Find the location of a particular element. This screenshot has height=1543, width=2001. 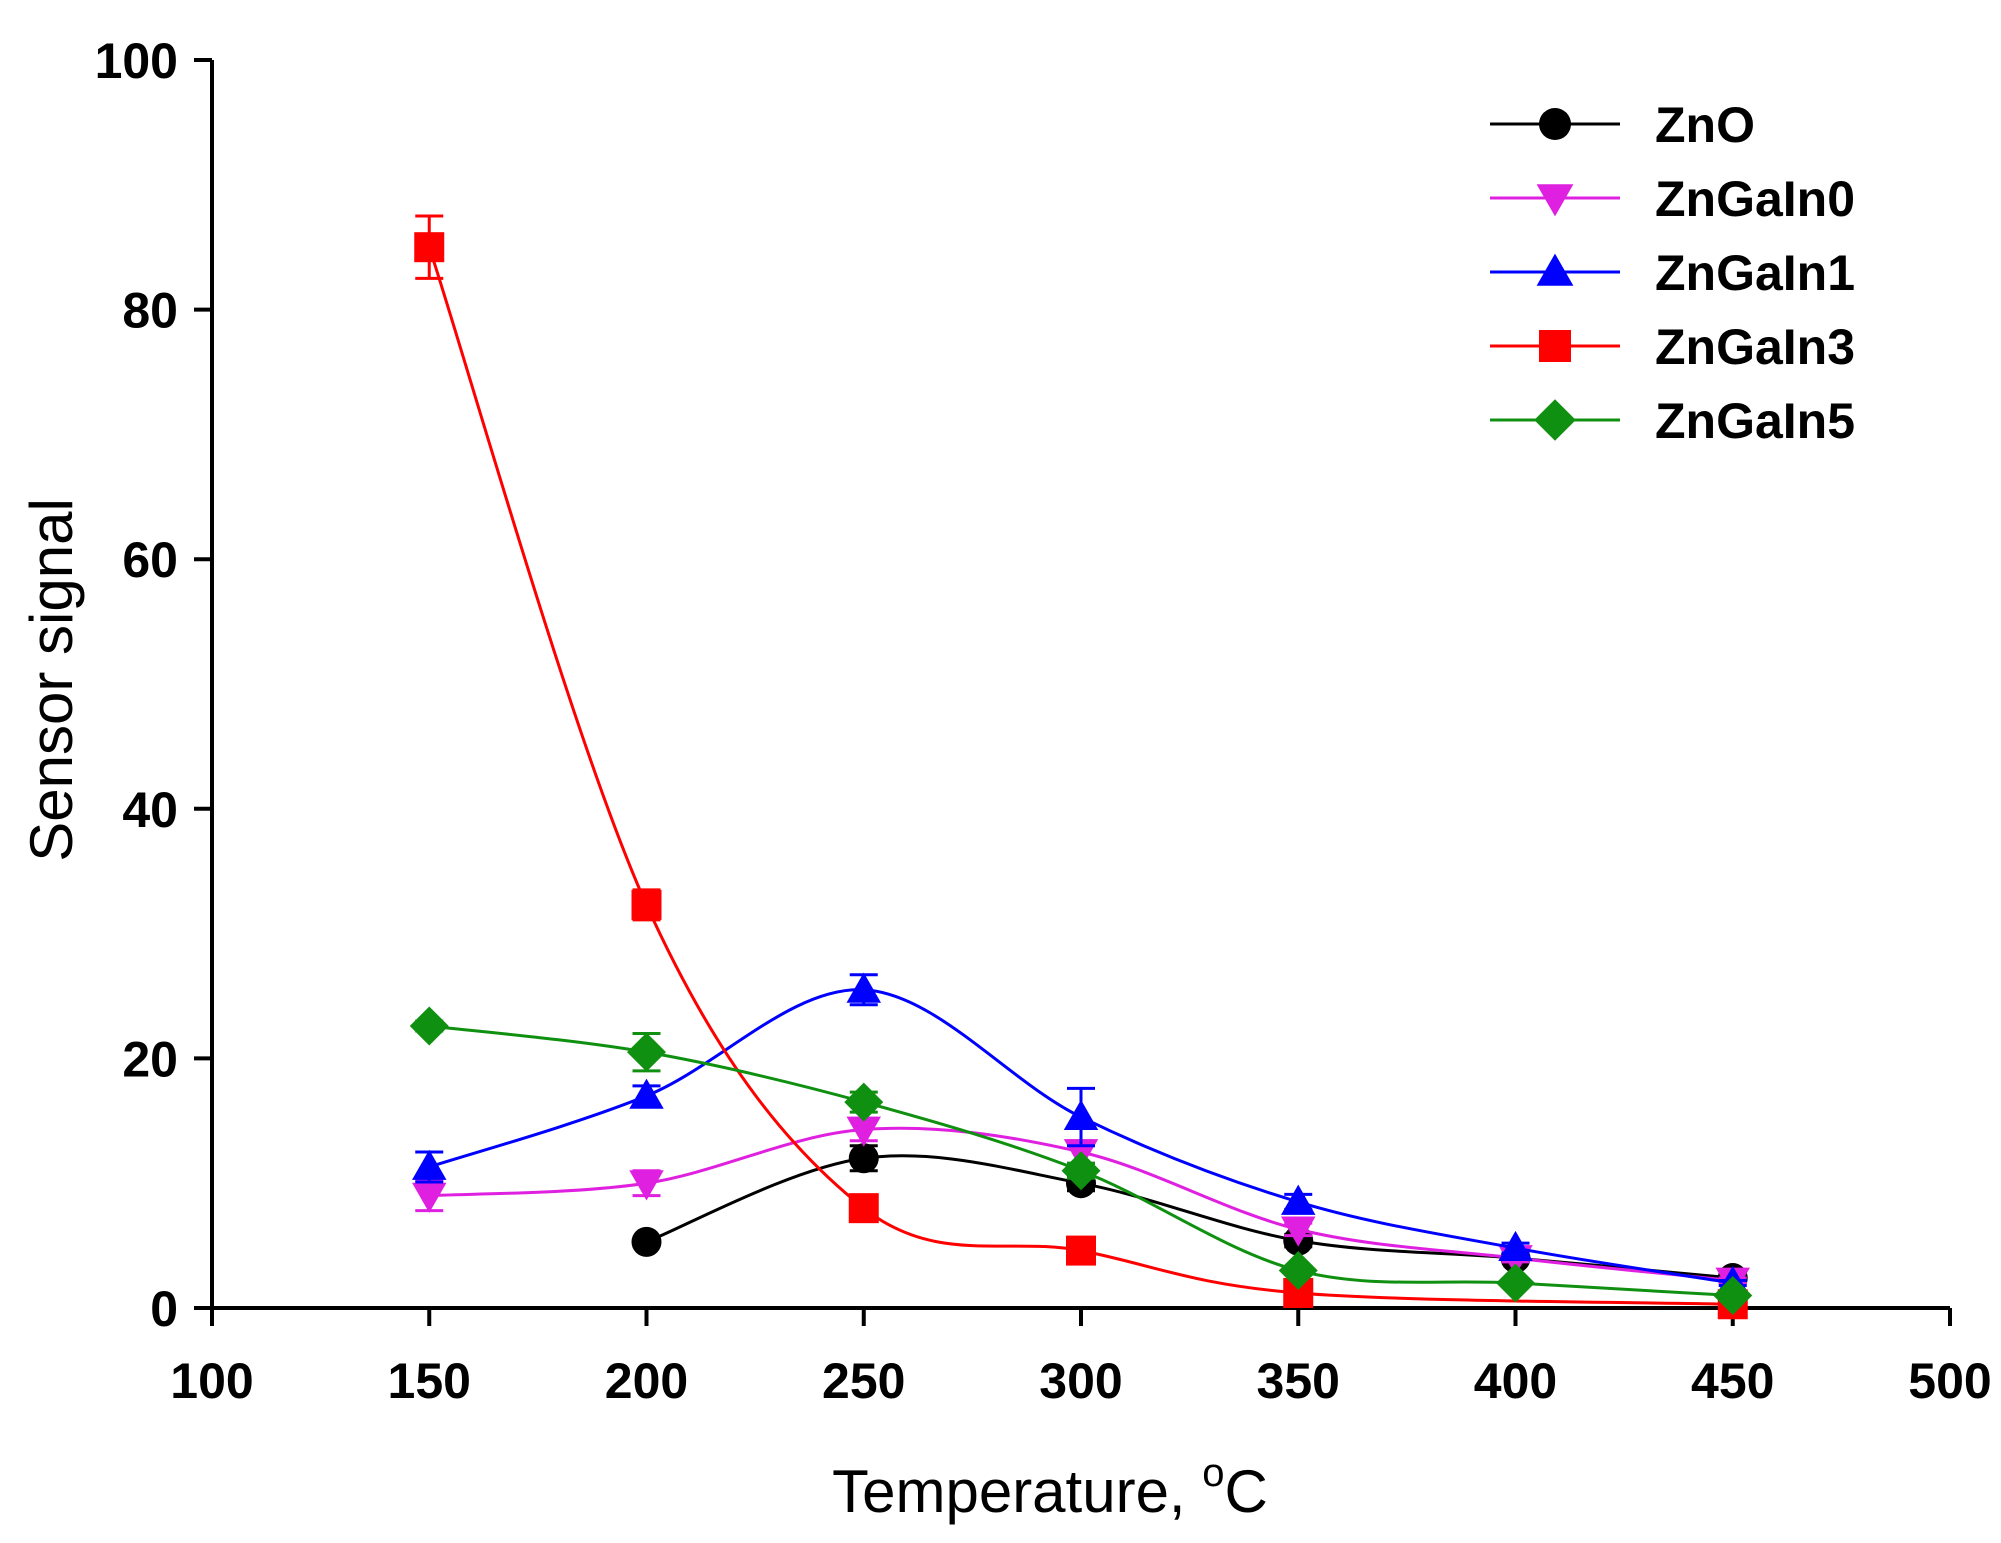

x-axis-title: Temperature, oC is located at coordinates (1050, 1488).